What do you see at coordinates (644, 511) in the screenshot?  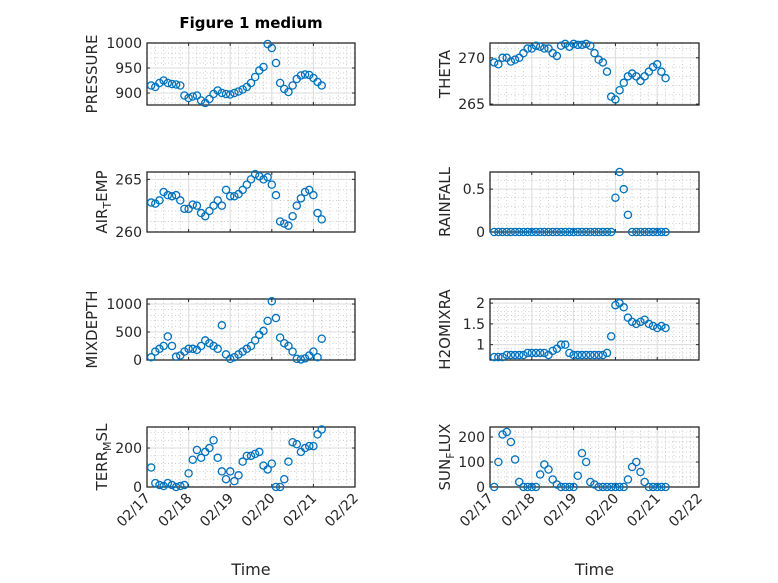 I see `x-tick-label: 02/21` at bounding box center [644, 511].